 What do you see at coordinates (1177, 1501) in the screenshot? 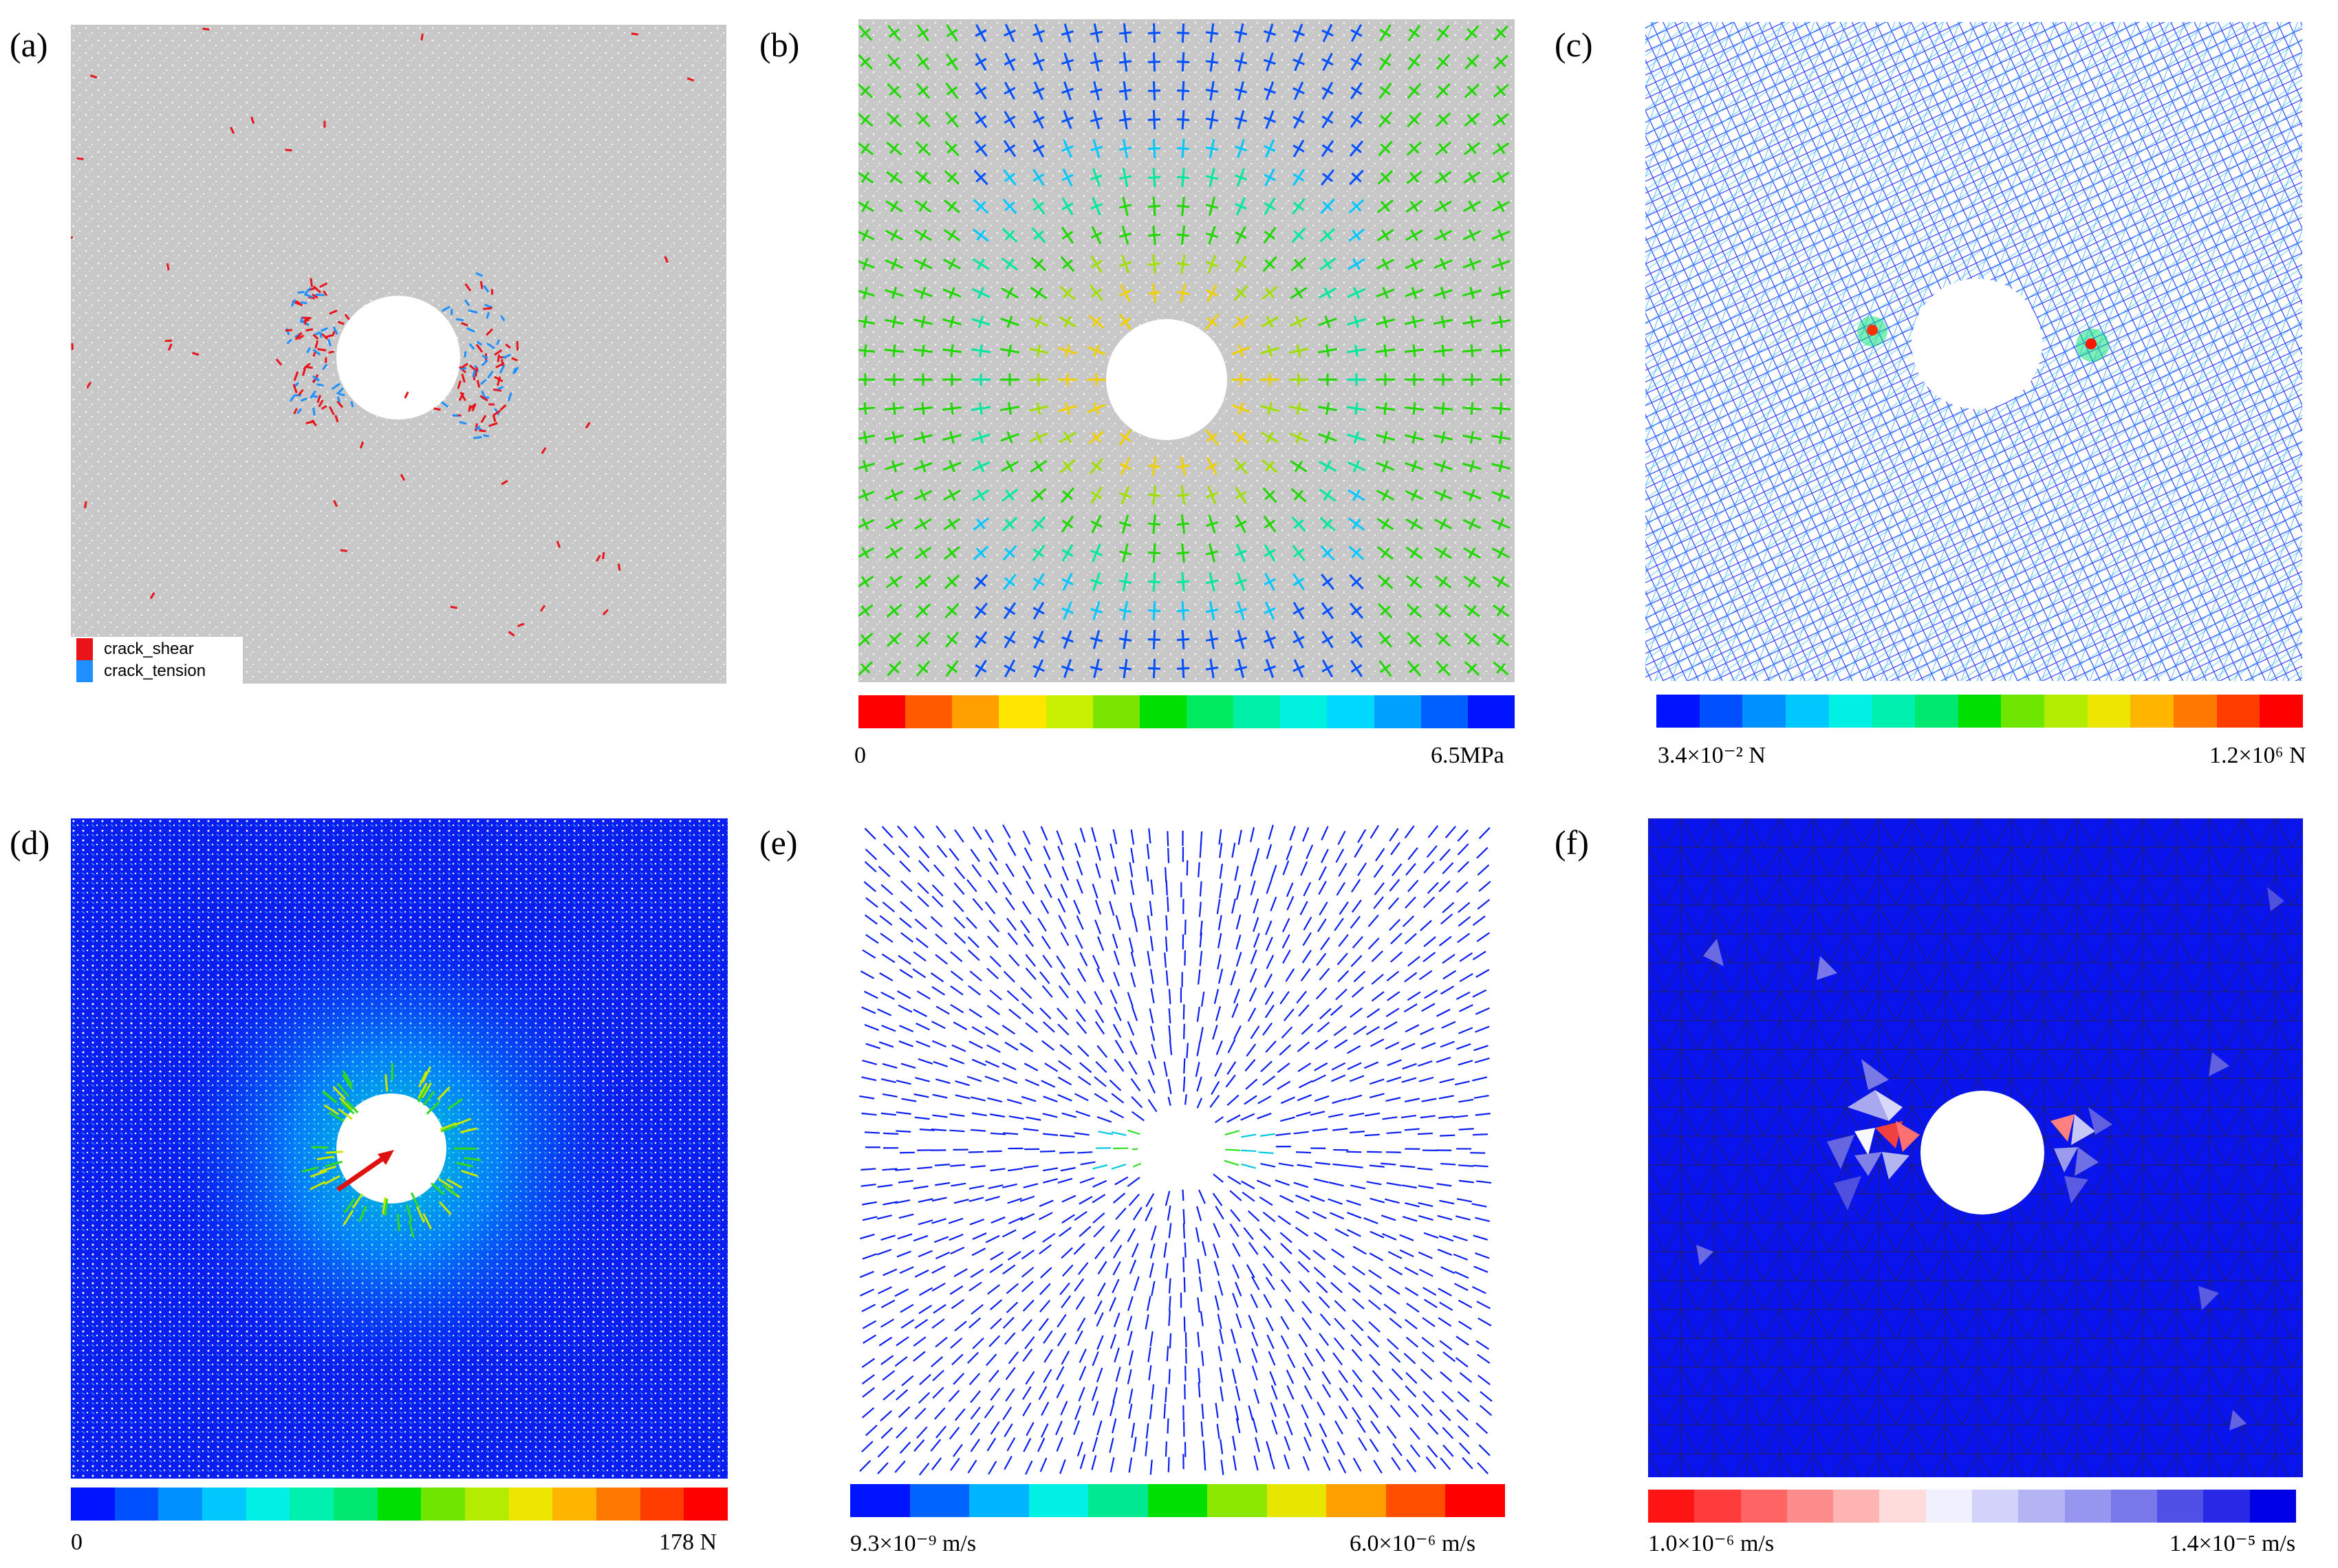
I see `colorbar-e-segment` at bounding box center [1177, 1501].